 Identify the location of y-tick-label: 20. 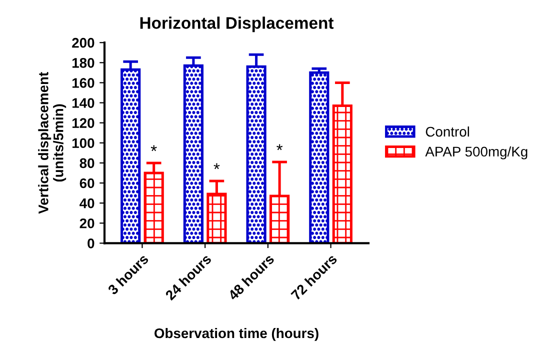
(87, 223).